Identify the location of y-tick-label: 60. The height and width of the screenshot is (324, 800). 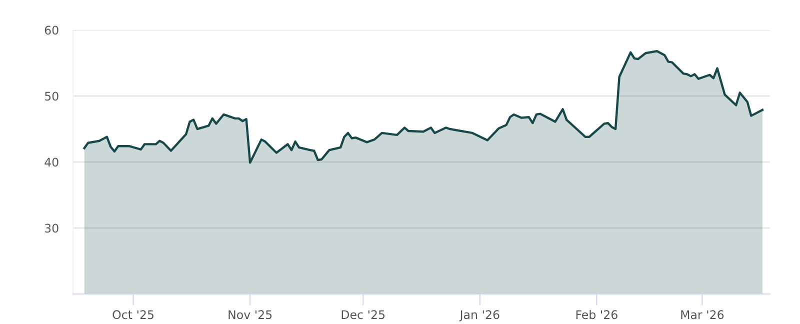
(51, 30).